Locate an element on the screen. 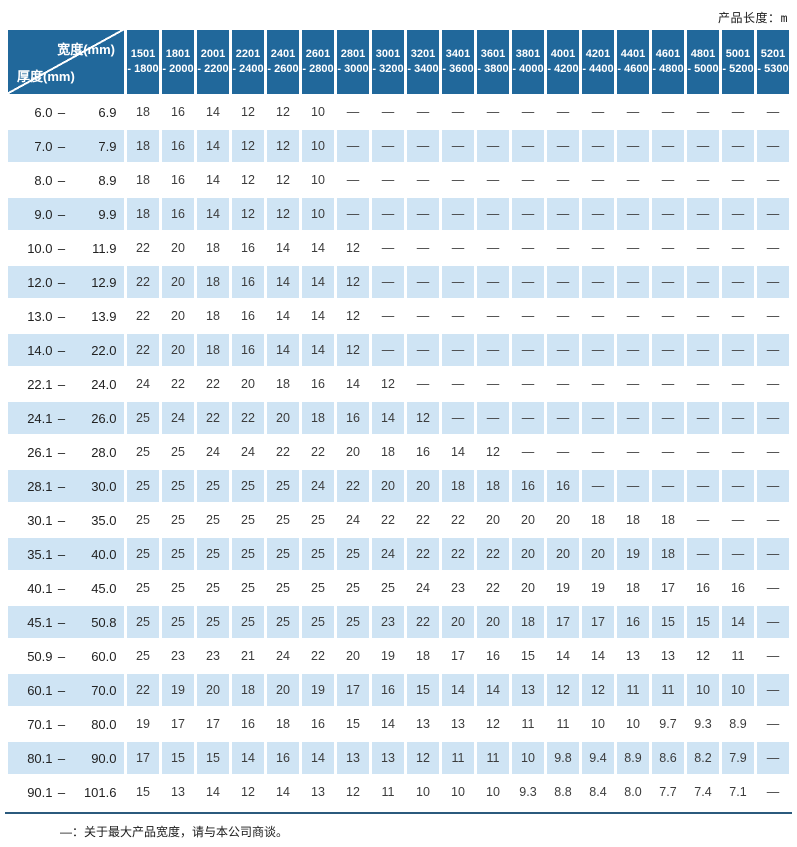 The width and height of the screenshot is (797, 847). row-label: 60.1– 70.0 is located at coordinates (66, 690).